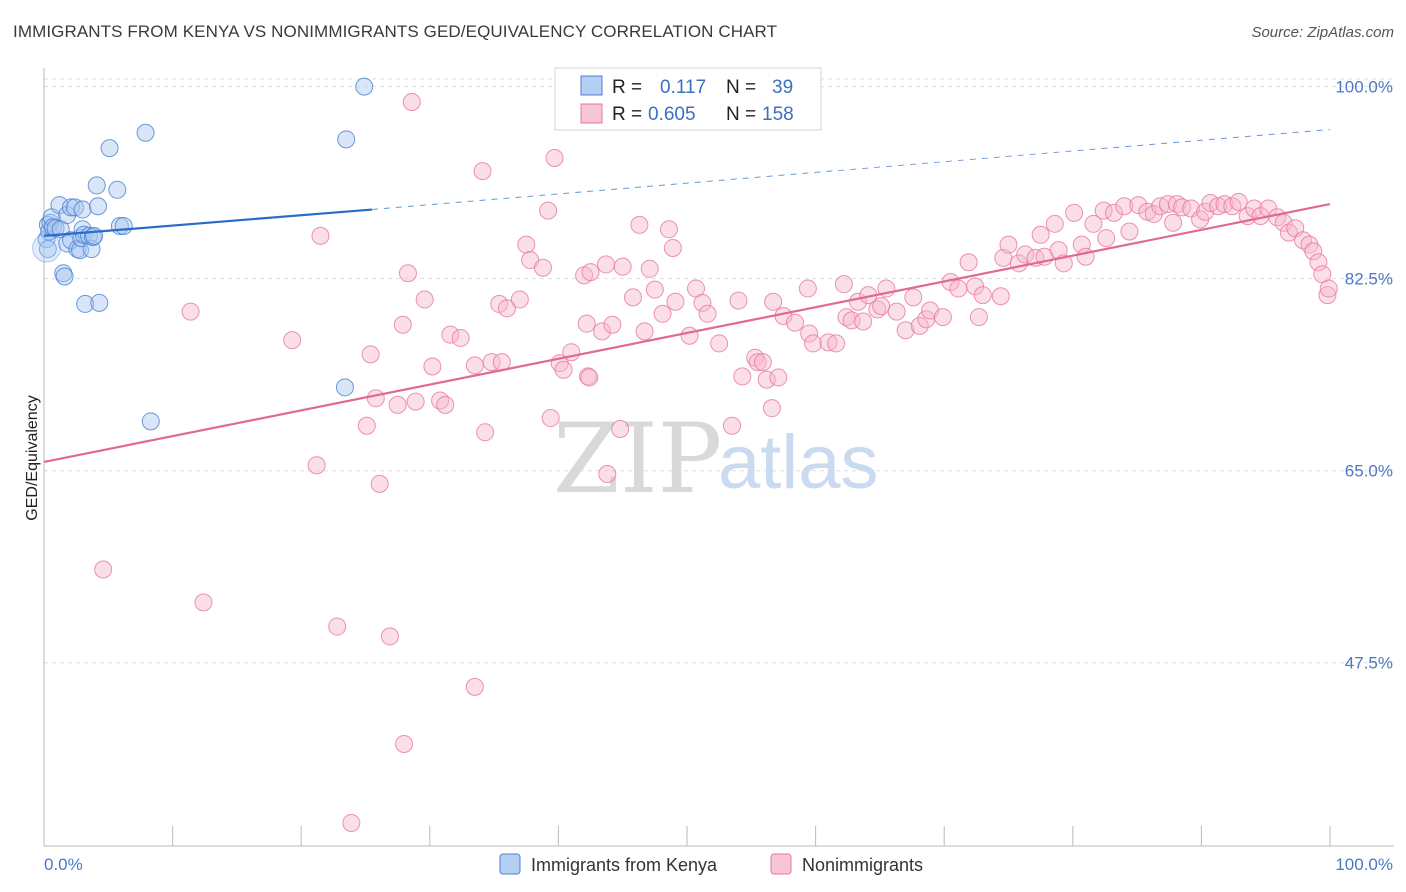  What do you see at coordinates (687, 836) in the screenshot?
I see `x-ticks` at bounding box center [687, 836].